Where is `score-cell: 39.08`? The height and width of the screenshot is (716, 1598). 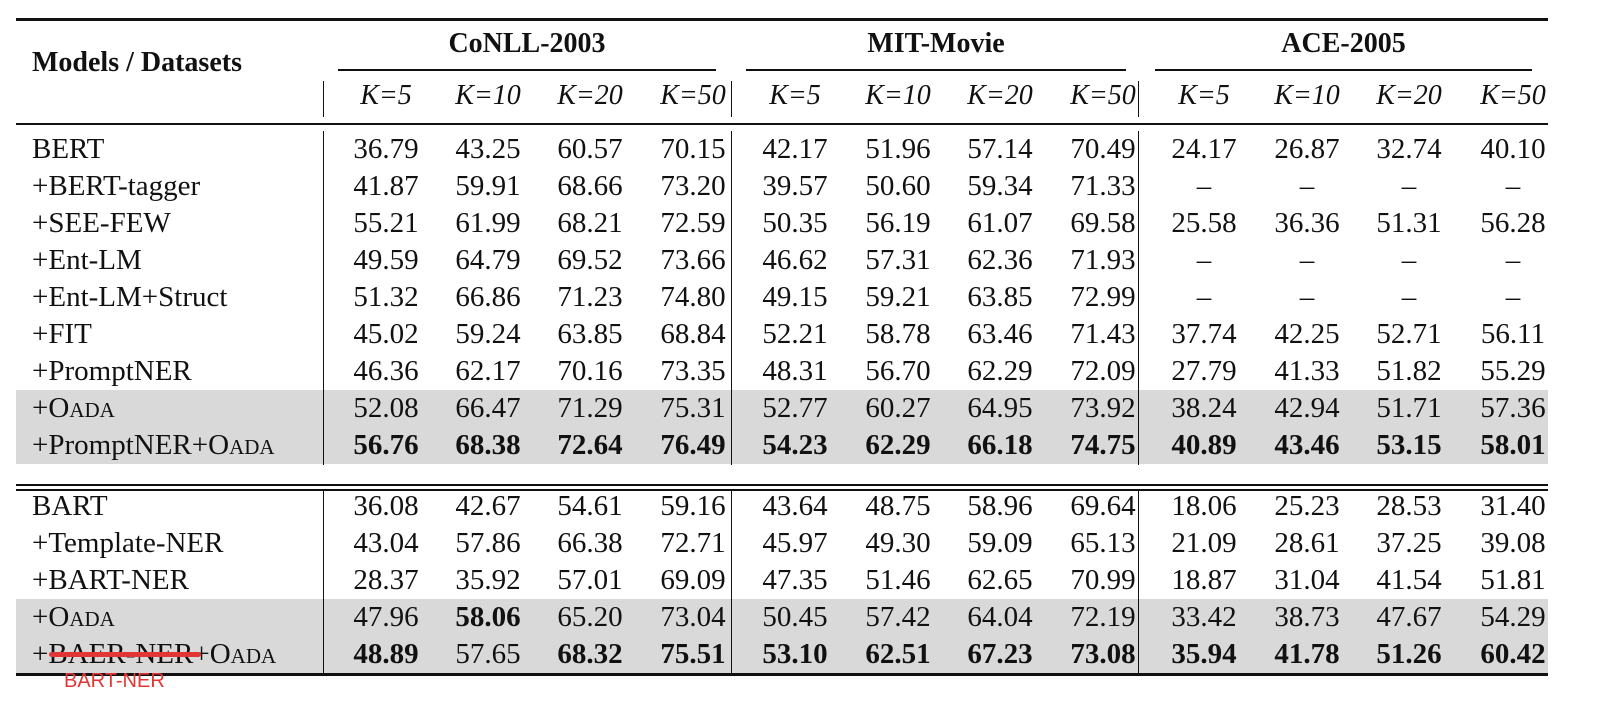
score-cell: 39.08 is located at coordinates (1513, 543).